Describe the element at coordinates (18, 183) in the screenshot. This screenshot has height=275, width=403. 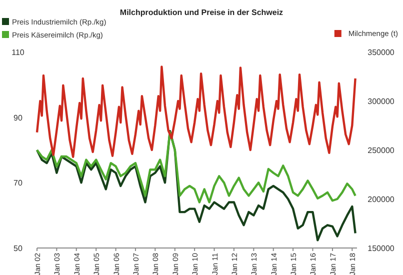
I see `y-tick-label: 70` at that location.